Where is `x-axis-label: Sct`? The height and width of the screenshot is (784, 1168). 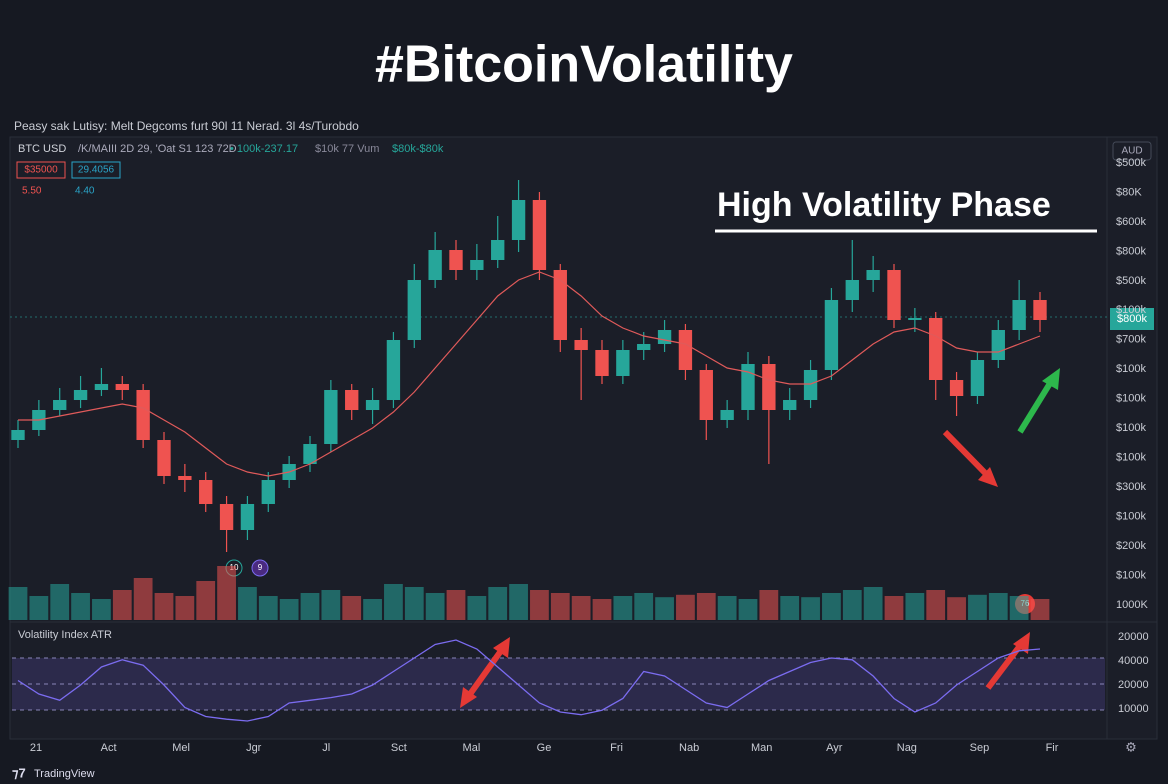 x-axis-label: Sct is located at coordinates (399, 748).